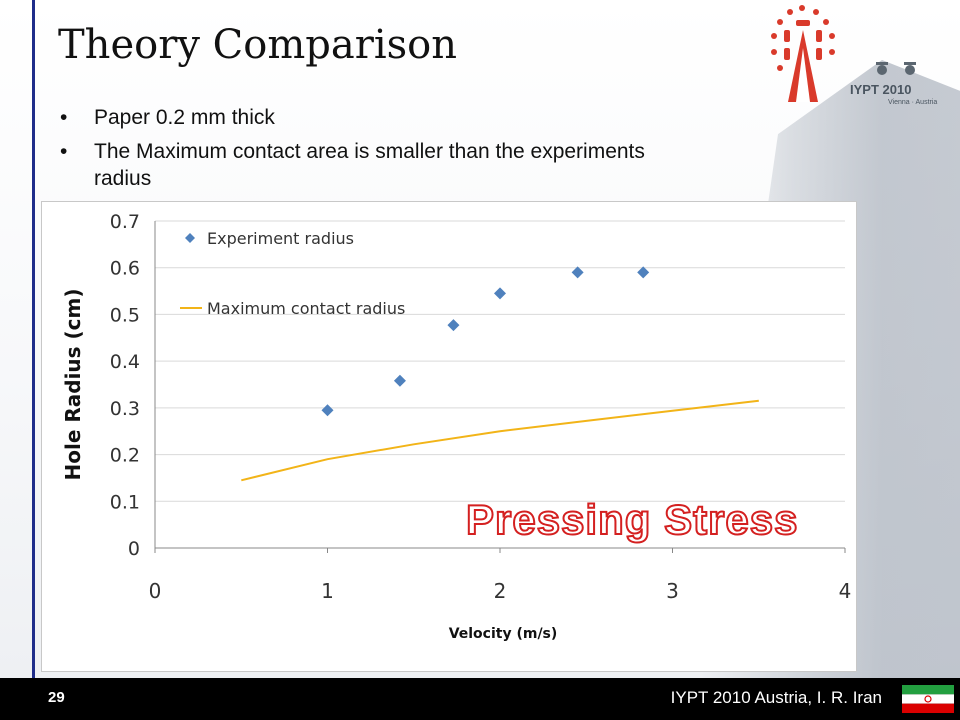 The width and height of the screenshot is (960, 720). I want to click on page-number: 29, so click(56, 697).